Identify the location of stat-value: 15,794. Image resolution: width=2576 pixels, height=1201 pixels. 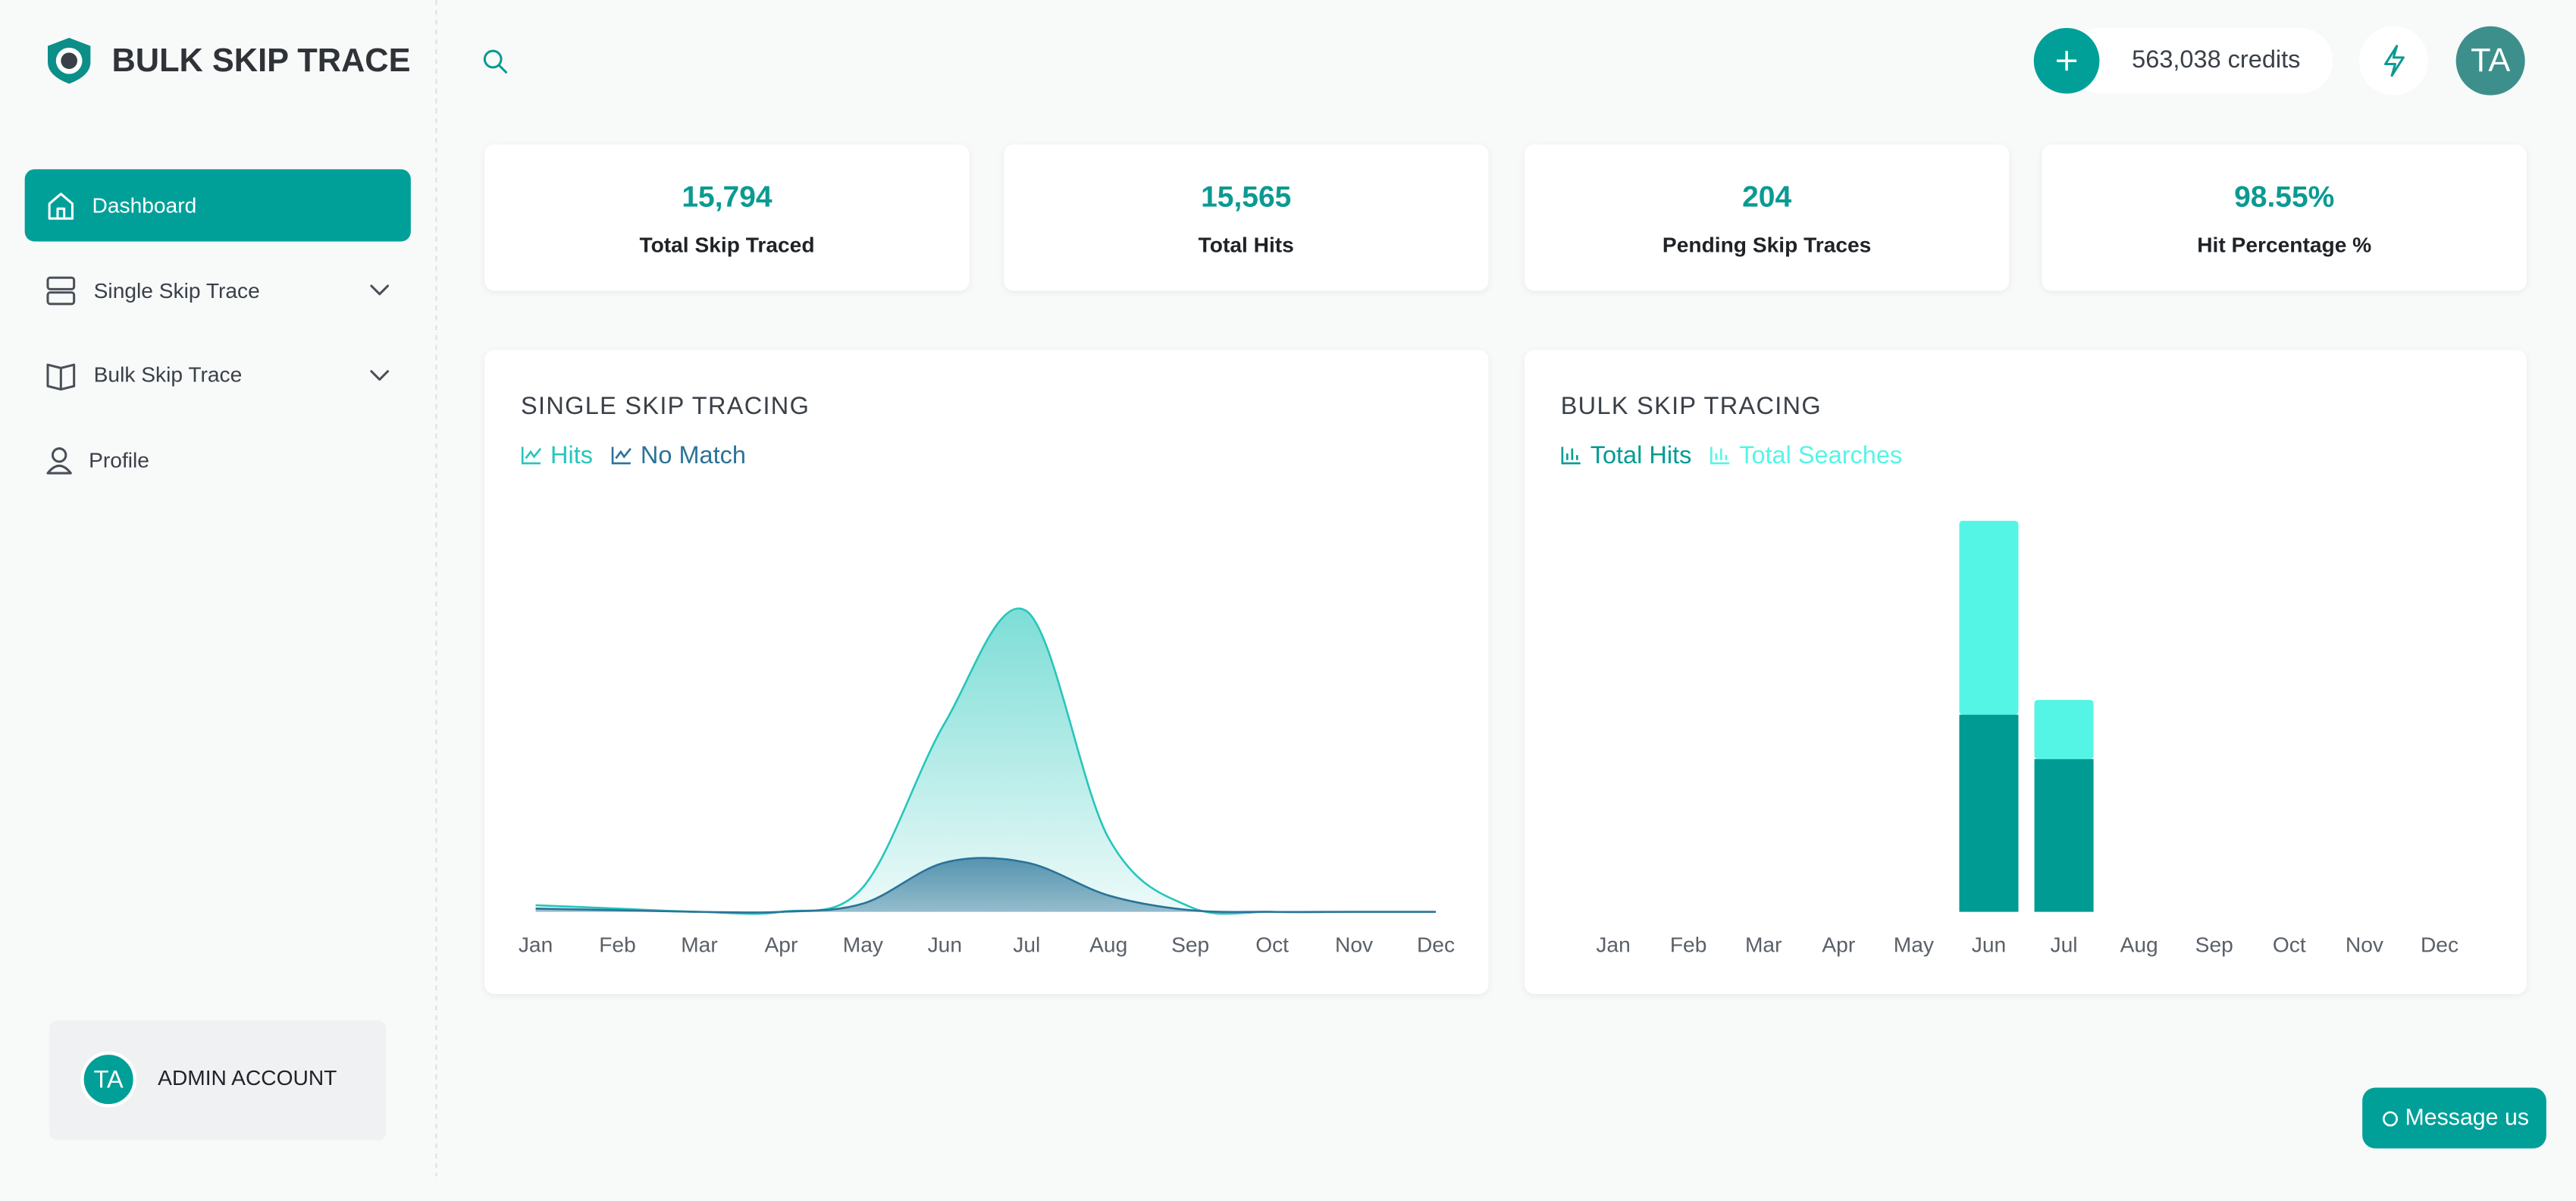
(727, 196).